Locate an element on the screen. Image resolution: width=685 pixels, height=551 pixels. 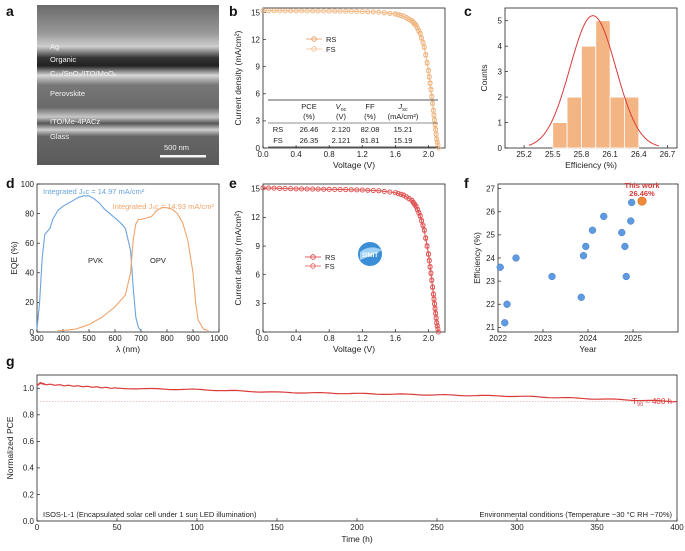
this-work-value: 26.46% is located at coordinates (642, 193).